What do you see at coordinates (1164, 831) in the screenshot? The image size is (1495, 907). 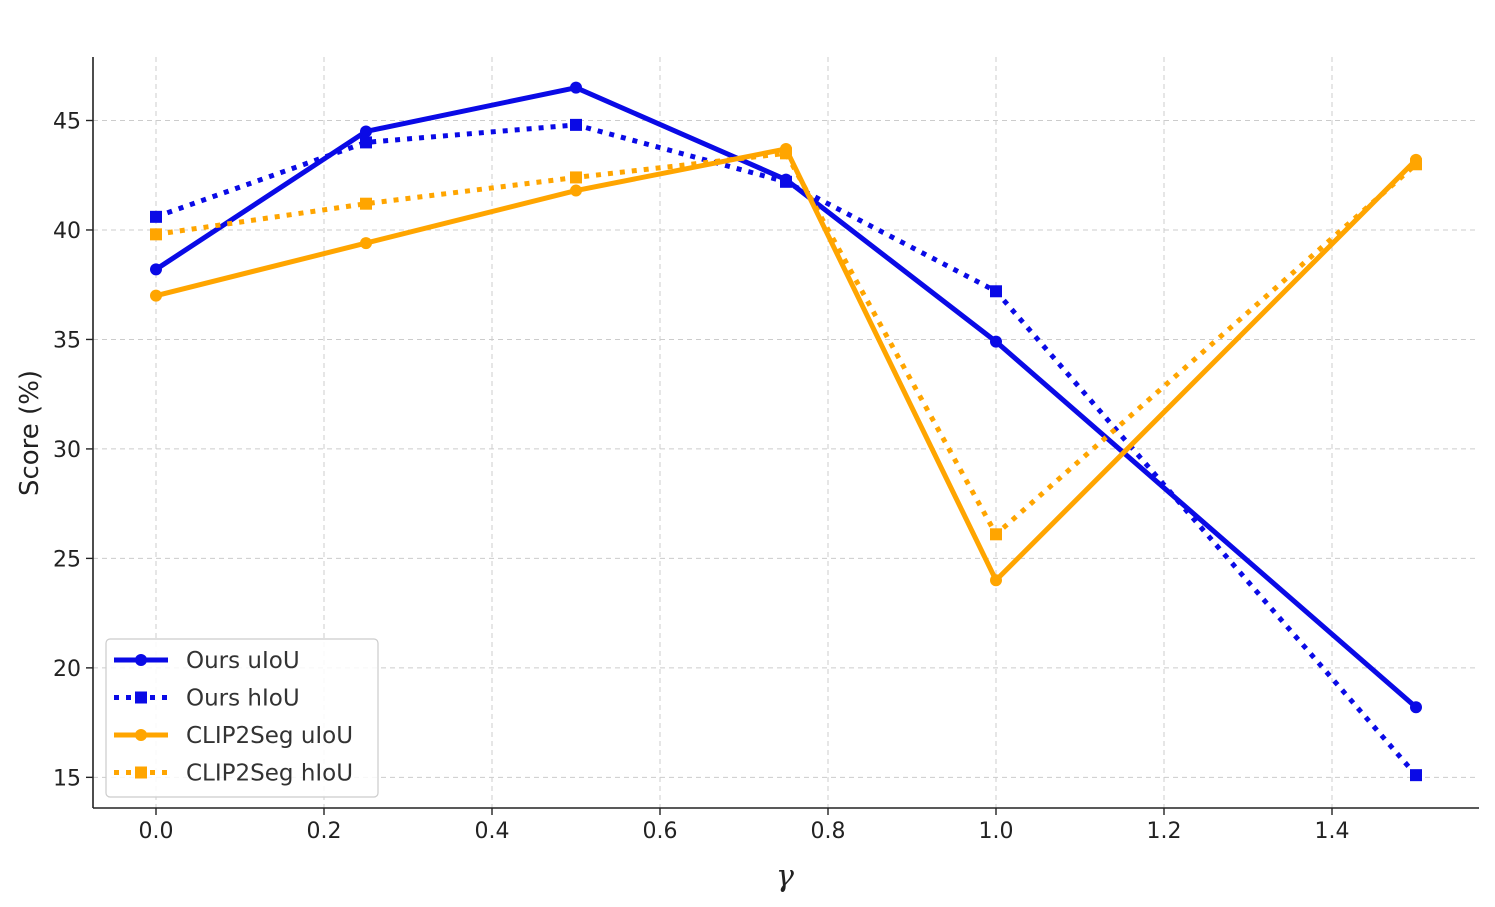 I see `x-tick-label: 1.2` at bounding box center [1164, 831].